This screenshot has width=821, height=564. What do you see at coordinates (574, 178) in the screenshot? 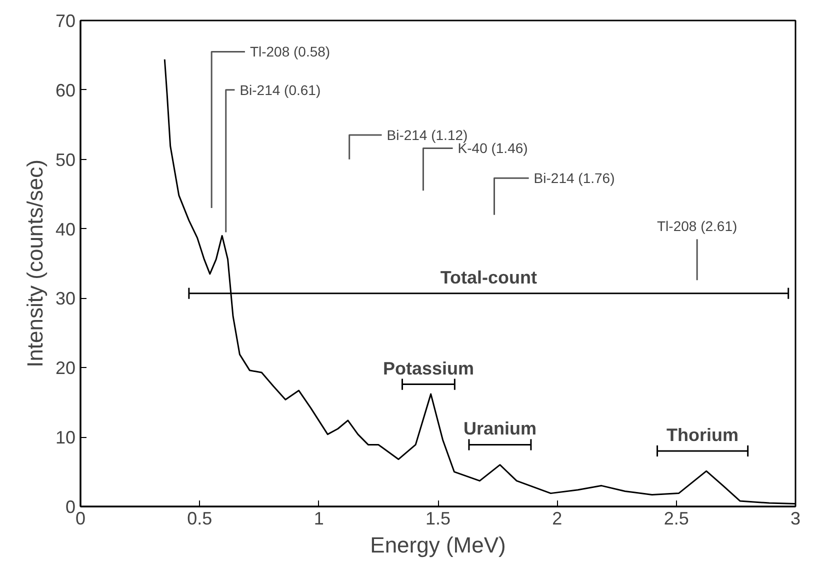
I see `series-label: Bi-214 (1.76)` at bounding box center [574, 178].